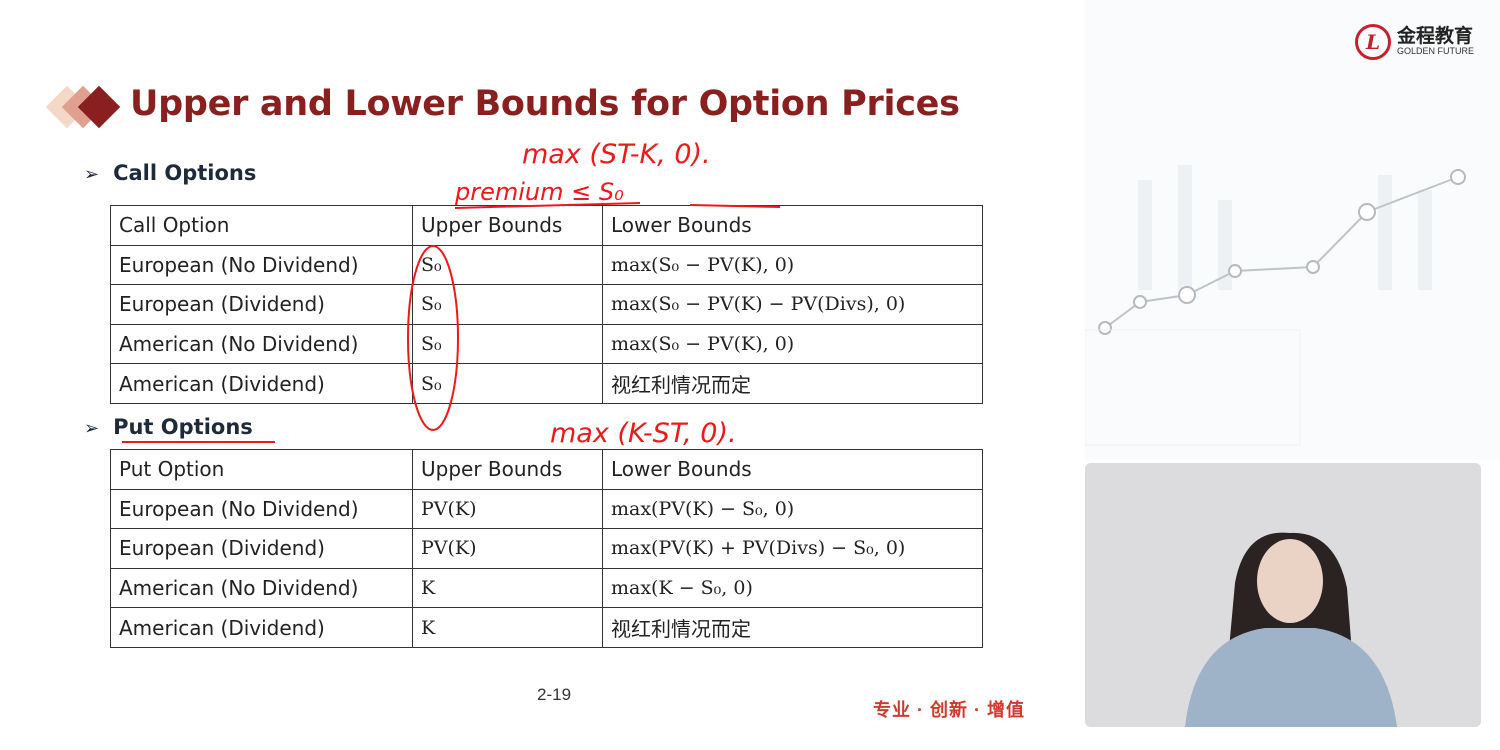 This screenshot has height=750, width=1500. I want to click on section-label: Put Options, so click(183, 427).